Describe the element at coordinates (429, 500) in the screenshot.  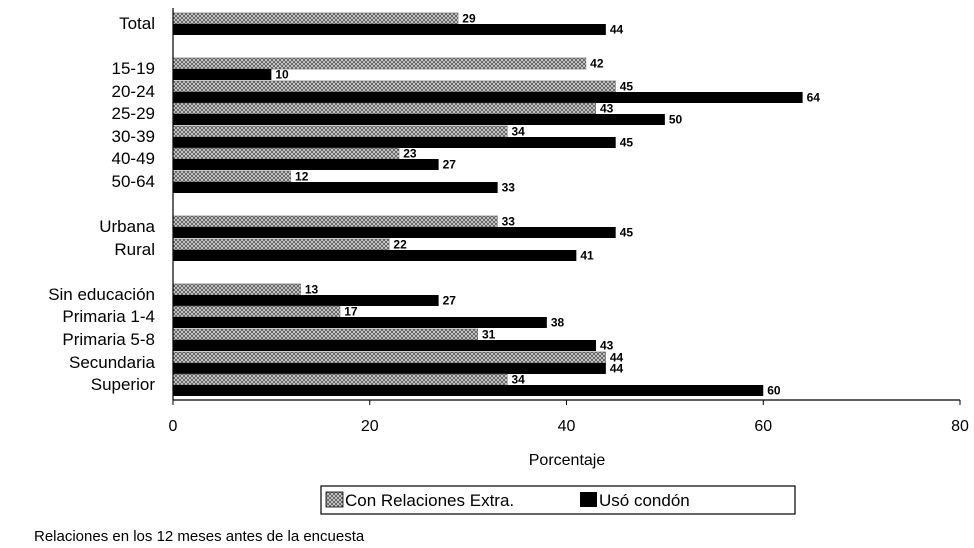
I see `legend-label-con-relaciones: Con Relaciones Extra.` at that location.